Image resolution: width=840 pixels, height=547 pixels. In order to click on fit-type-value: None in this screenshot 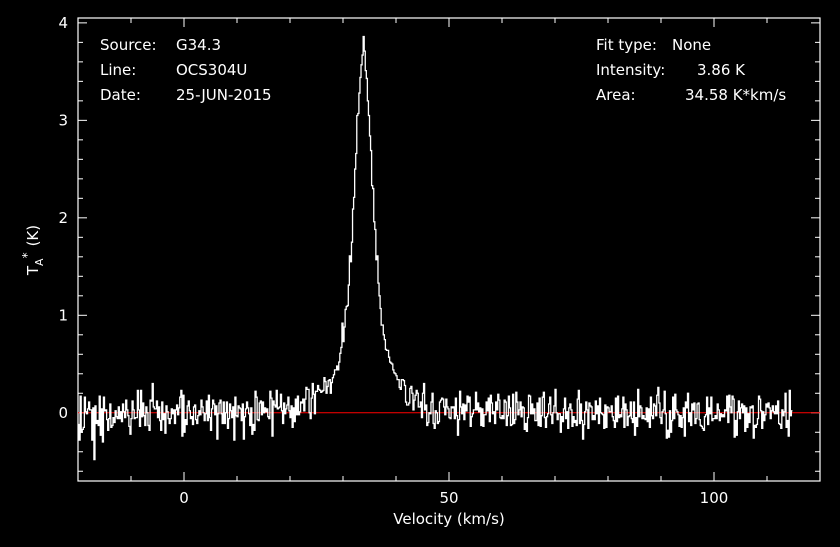, I will do `click(691, 45)`.